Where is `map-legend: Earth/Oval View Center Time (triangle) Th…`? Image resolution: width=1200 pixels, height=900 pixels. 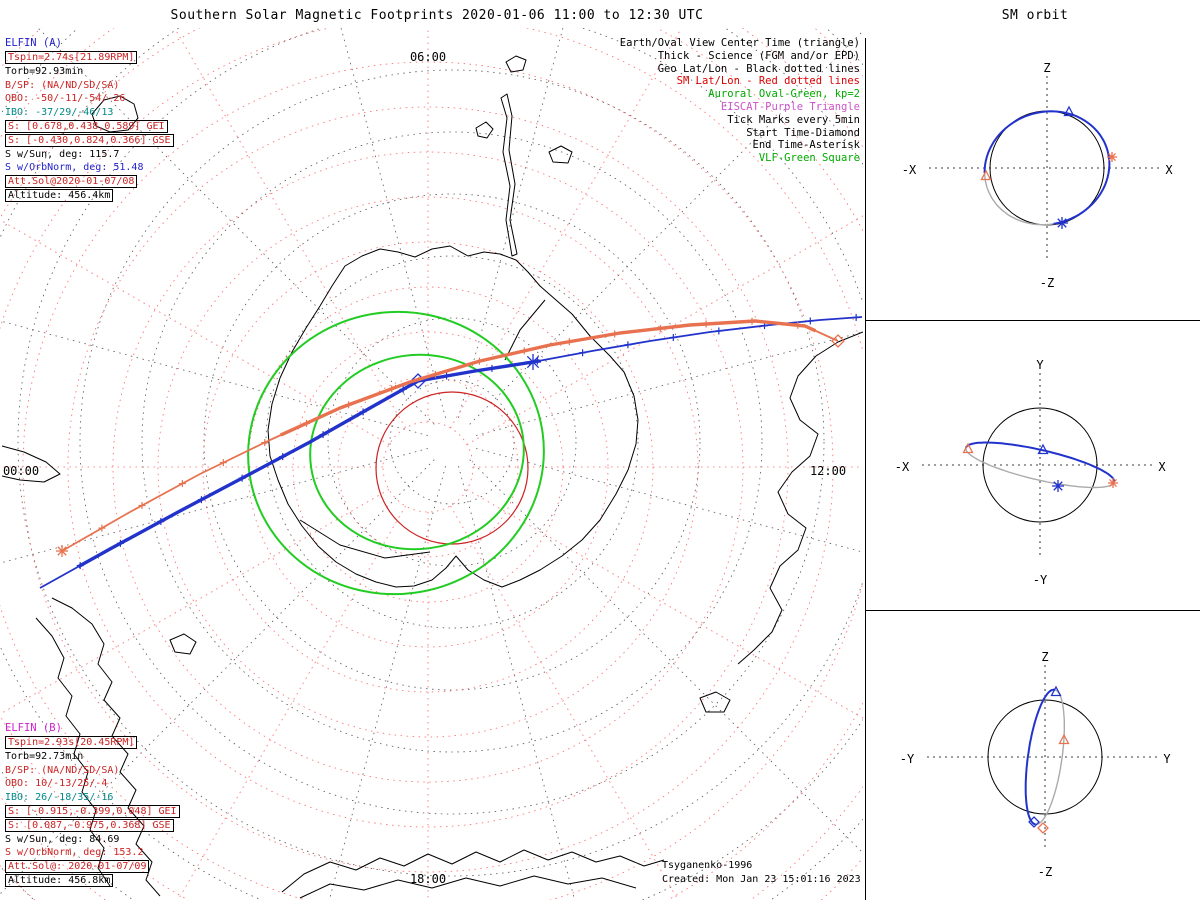
map-legend: Earth/Oval View Center Time (triangle) Th… is located at coordinates (695, 101).